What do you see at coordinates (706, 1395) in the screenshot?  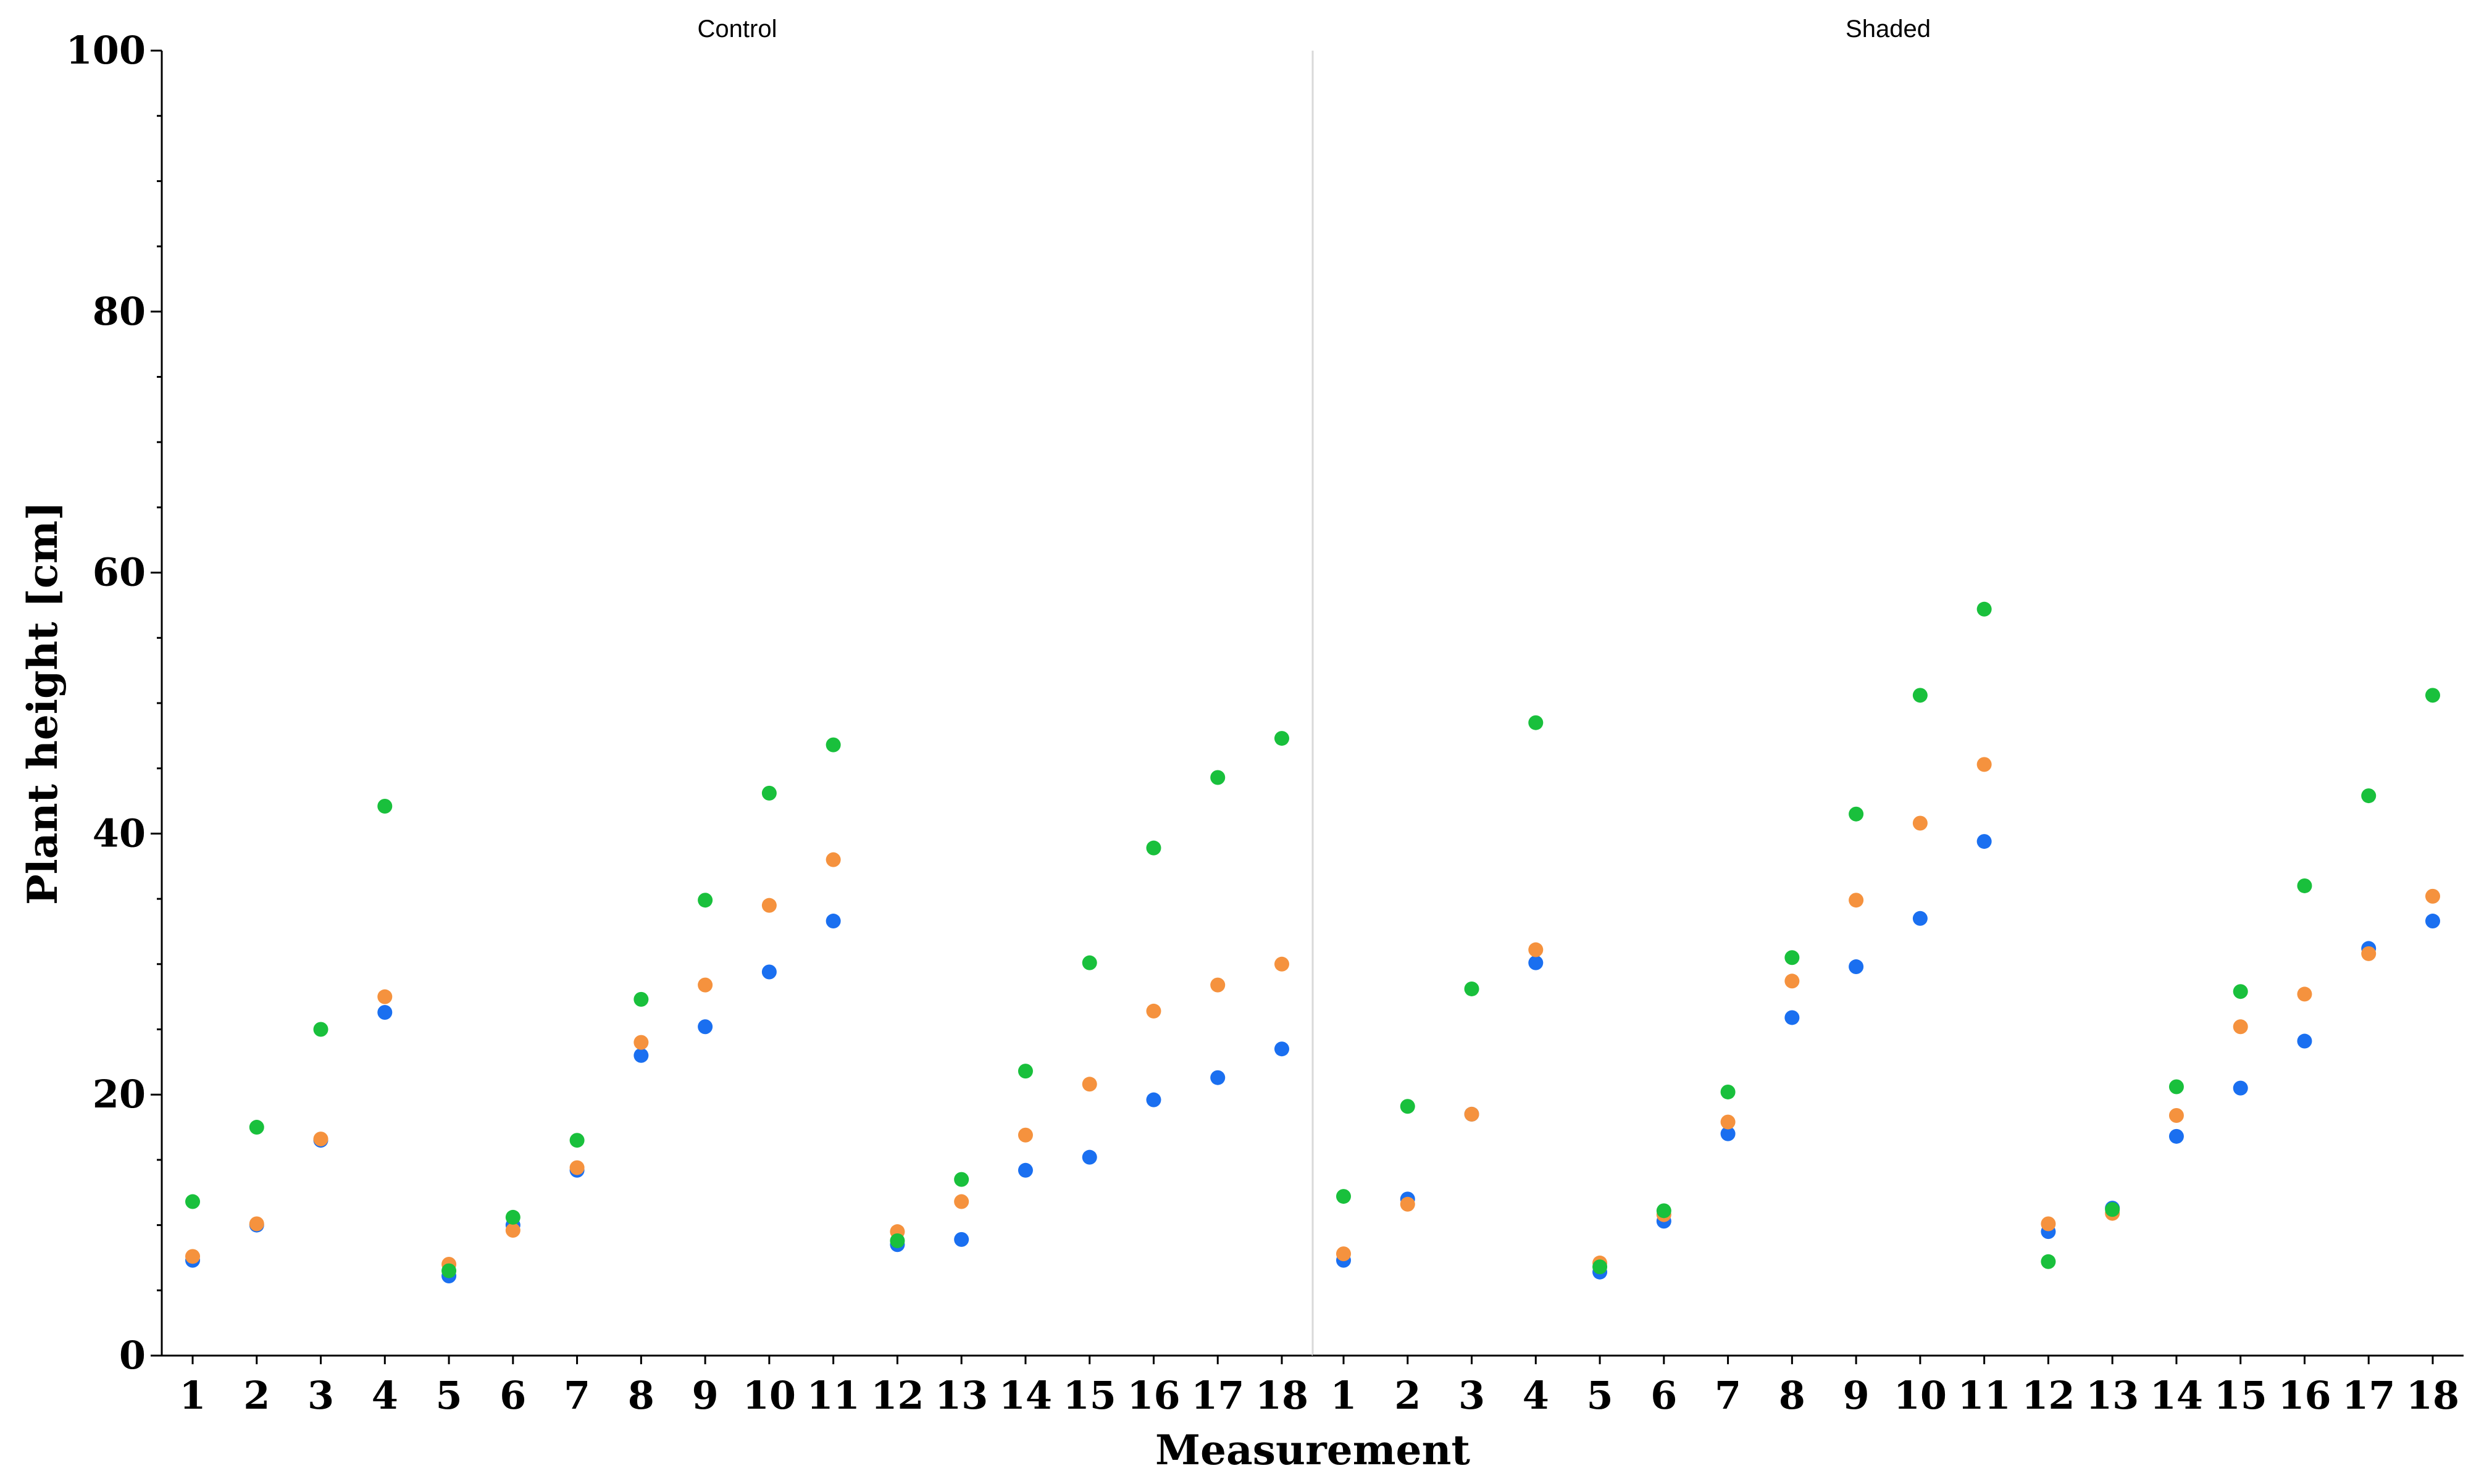 I see `x-tick-label: 9` at bounding box center [706, 1395].